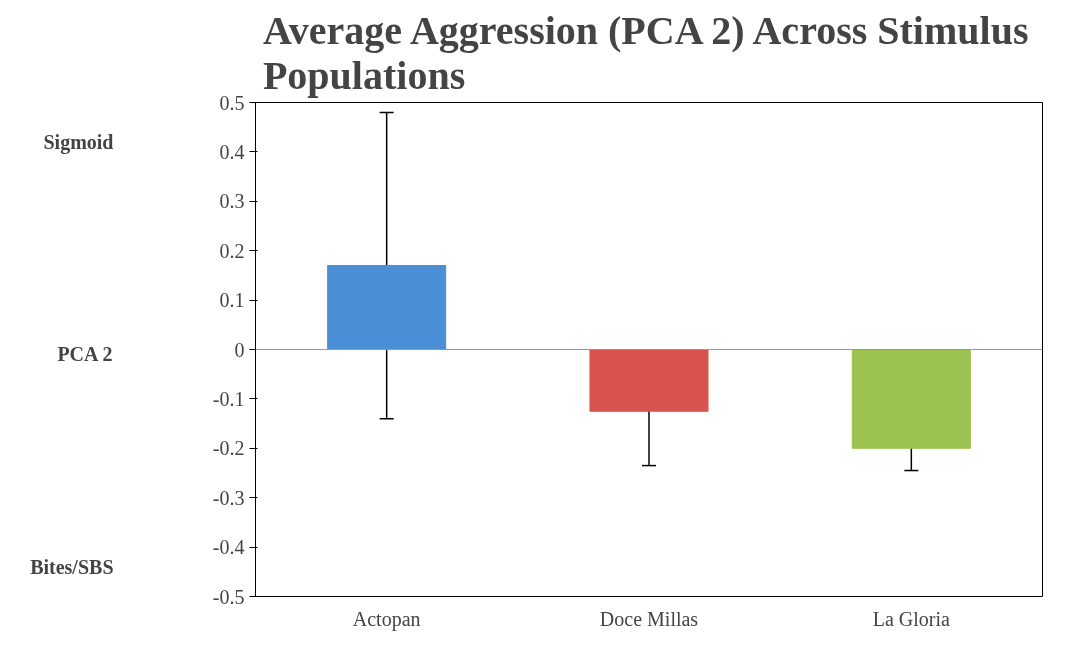 The width and height of the screenshot is (1076, 662). Describe the element at coordinates (239, 349) in the screenshot. I see `y-tick-label: 0` at that location.